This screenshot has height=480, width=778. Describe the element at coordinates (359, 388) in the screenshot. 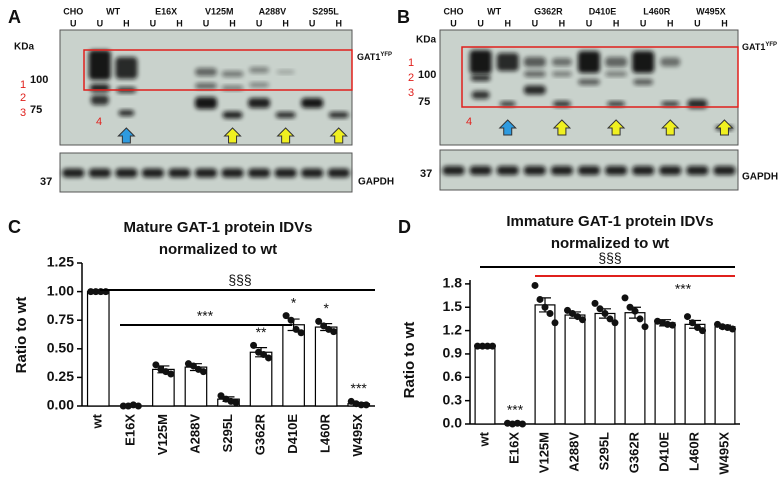

I see `significance-label: ***` at that location.